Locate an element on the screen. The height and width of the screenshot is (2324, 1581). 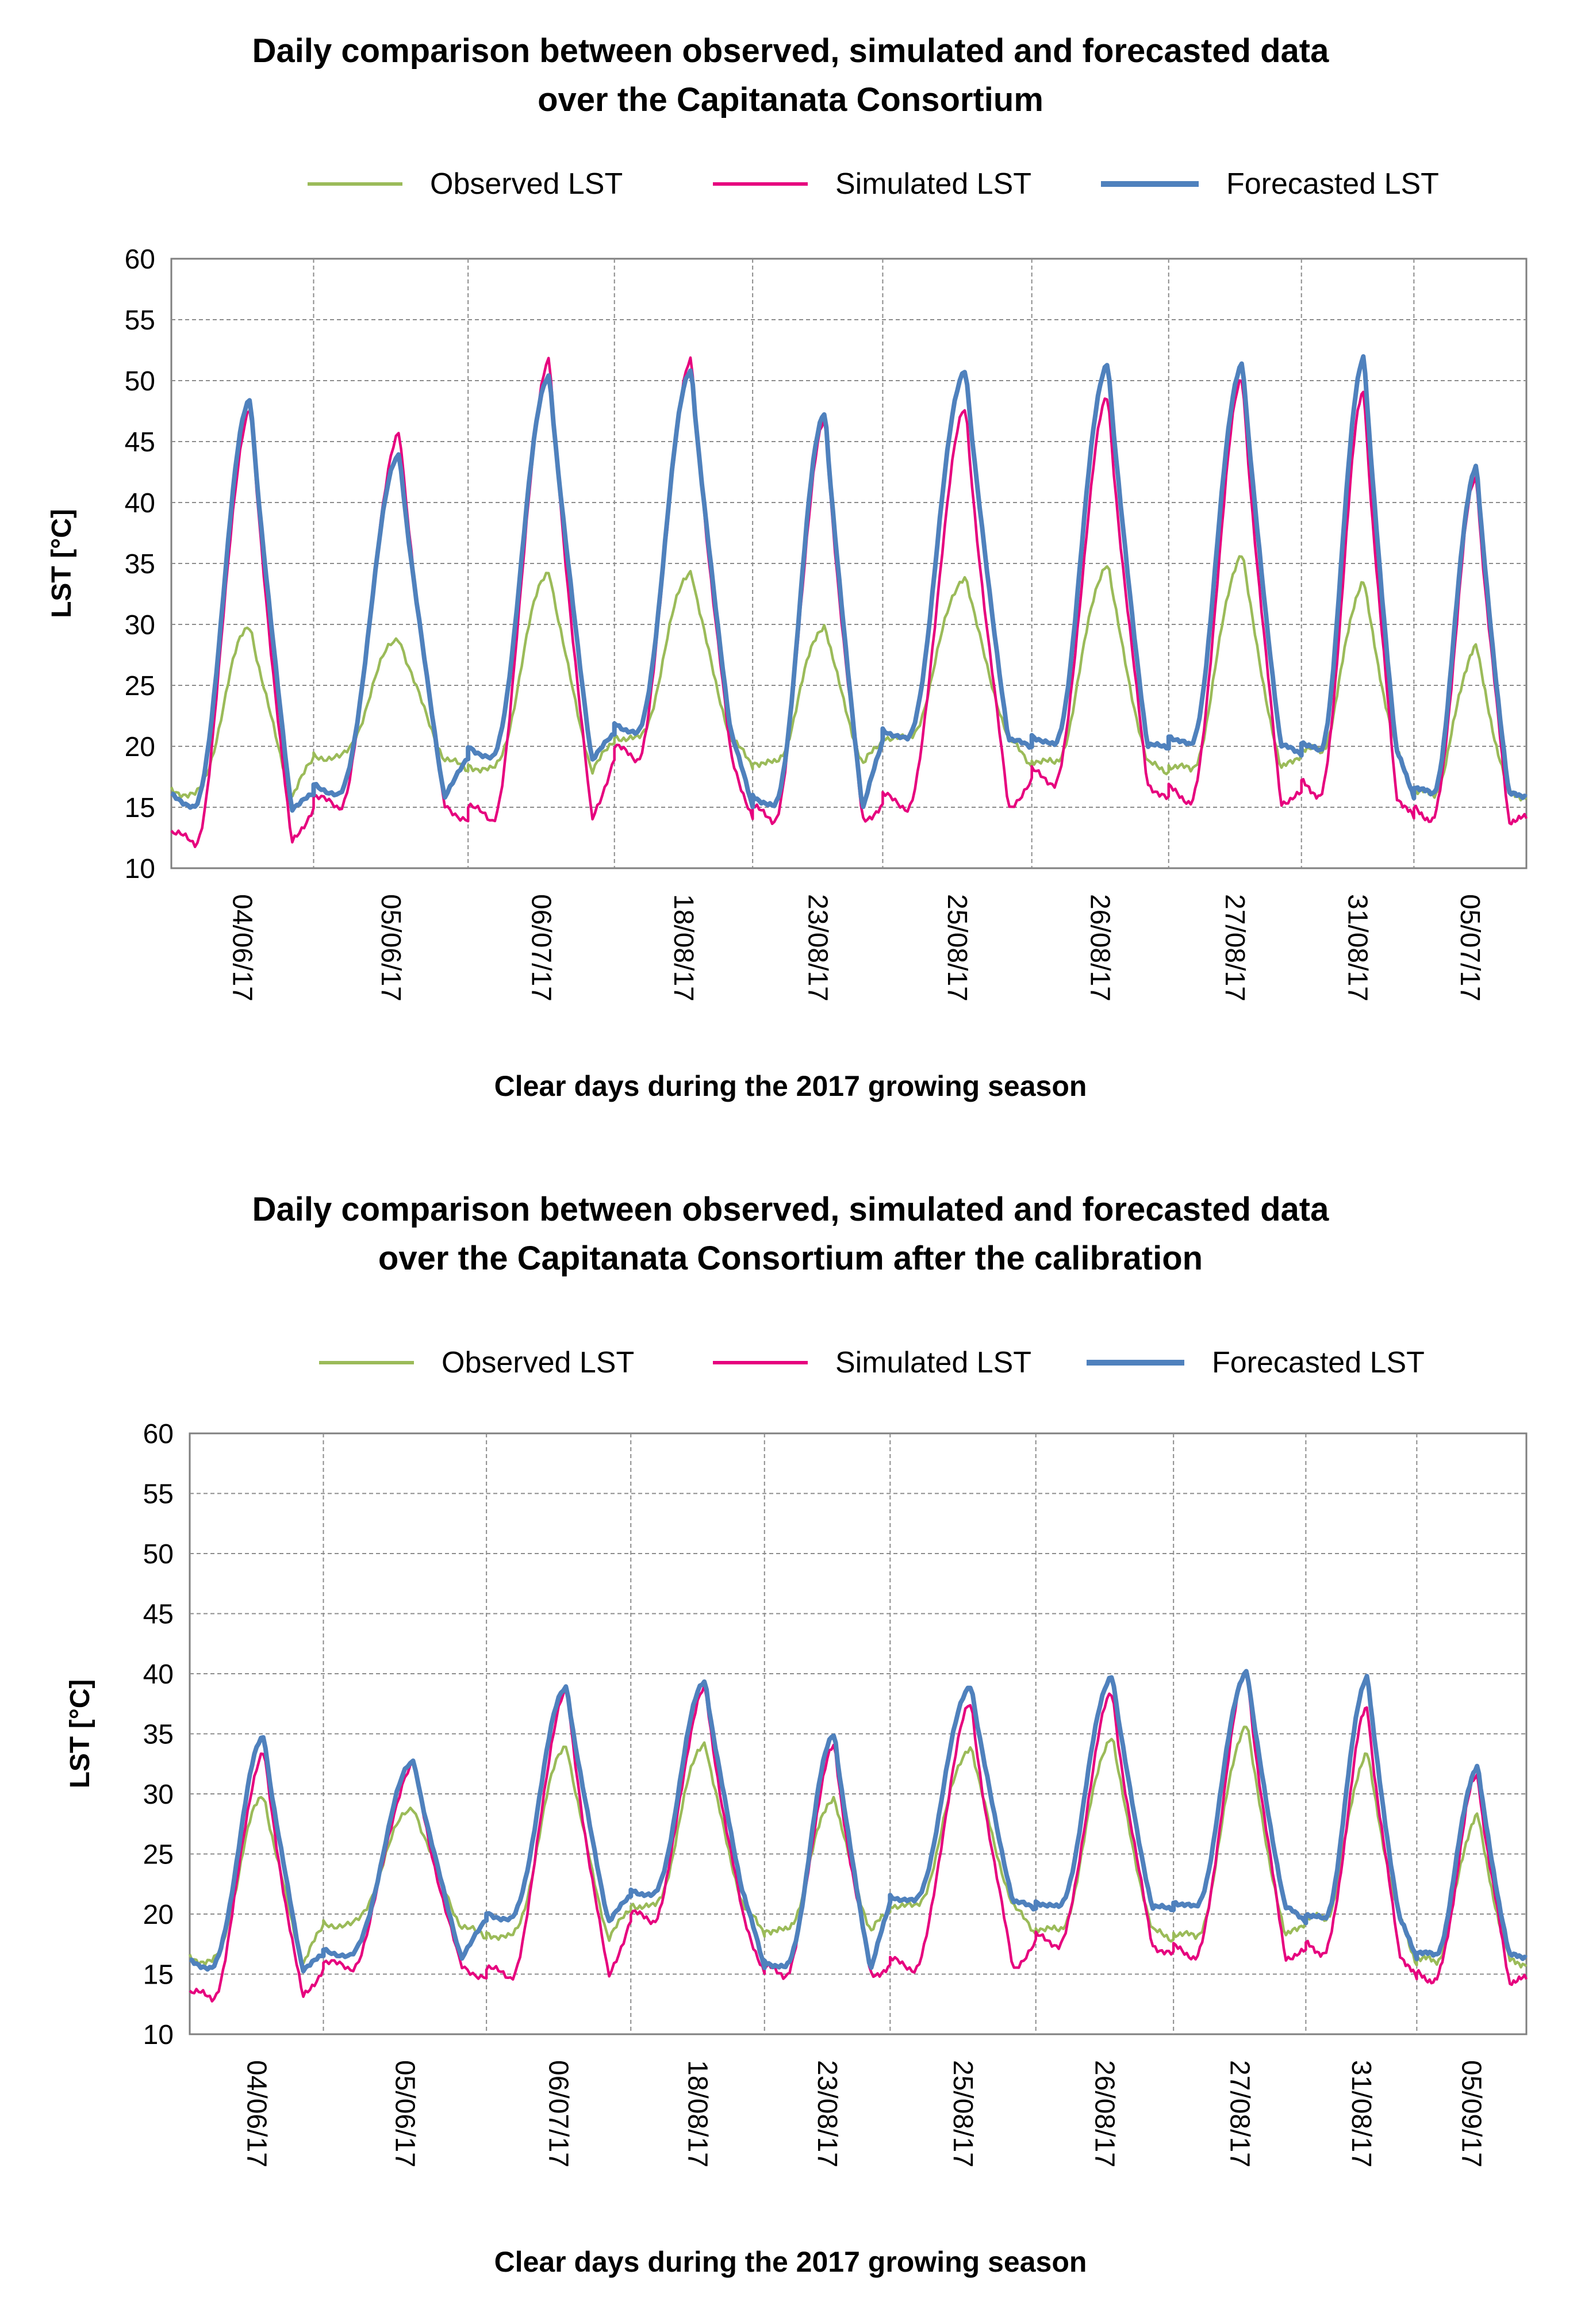
series-line-forecasted is located at coordinates (858, 1821).